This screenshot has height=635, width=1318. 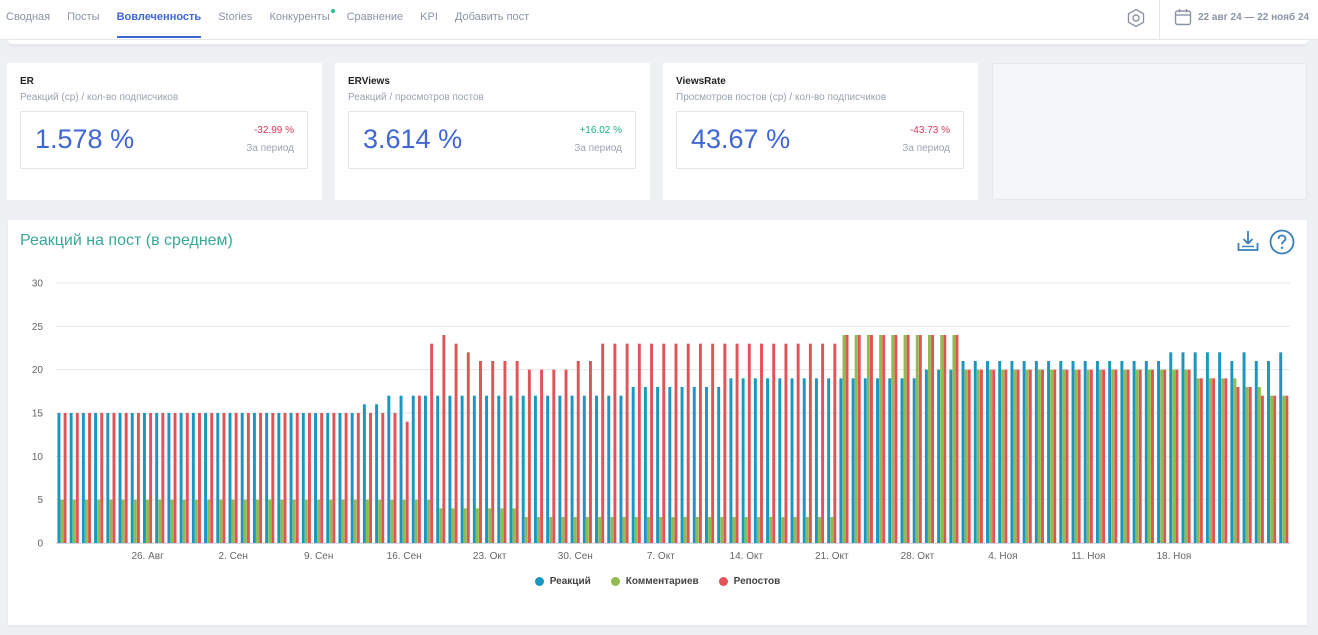 What do you see at coordinates (38, 327) in the screenshot?
I see `y-tick-label: 25` at bounding box center [38, 327].